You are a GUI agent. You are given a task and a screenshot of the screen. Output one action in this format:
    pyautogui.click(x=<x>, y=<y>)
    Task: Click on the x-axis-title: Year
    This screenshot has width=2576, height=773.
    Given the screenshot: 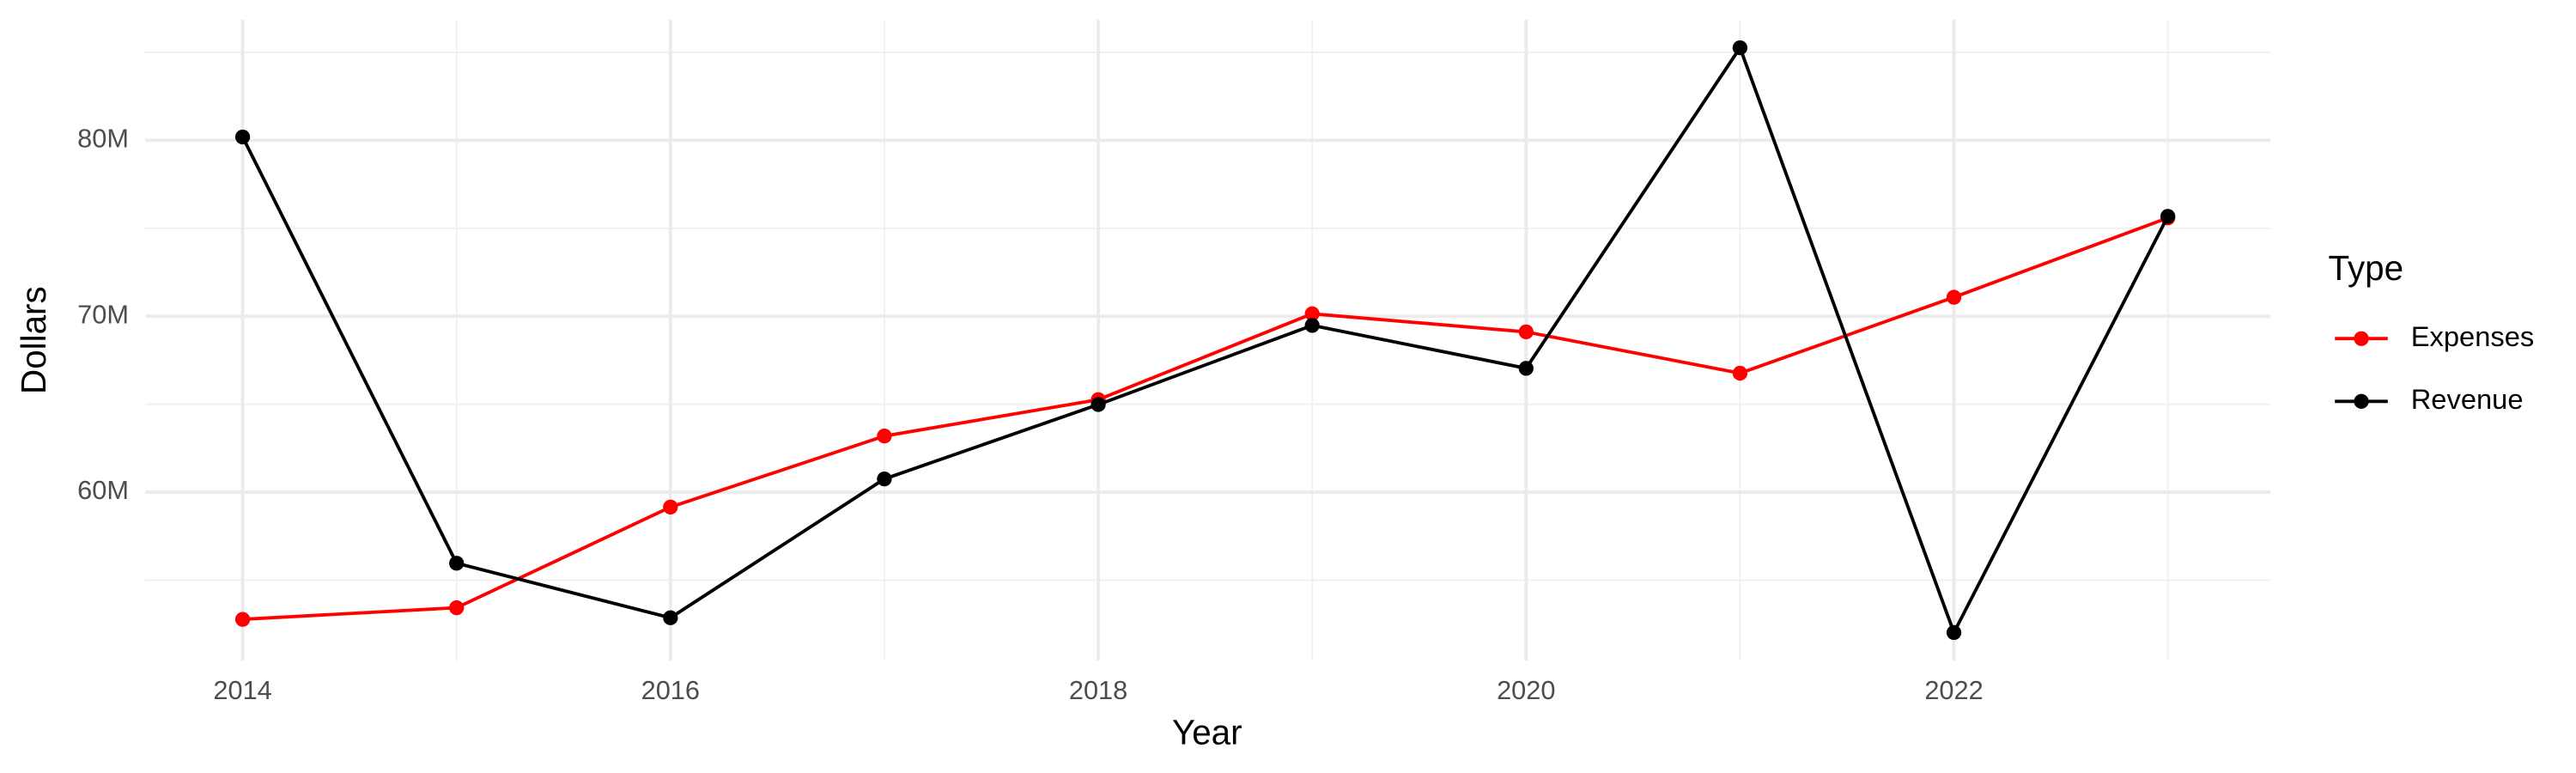 What is the action you would take?
    pyautogui.click(x=1207, y=732)
    